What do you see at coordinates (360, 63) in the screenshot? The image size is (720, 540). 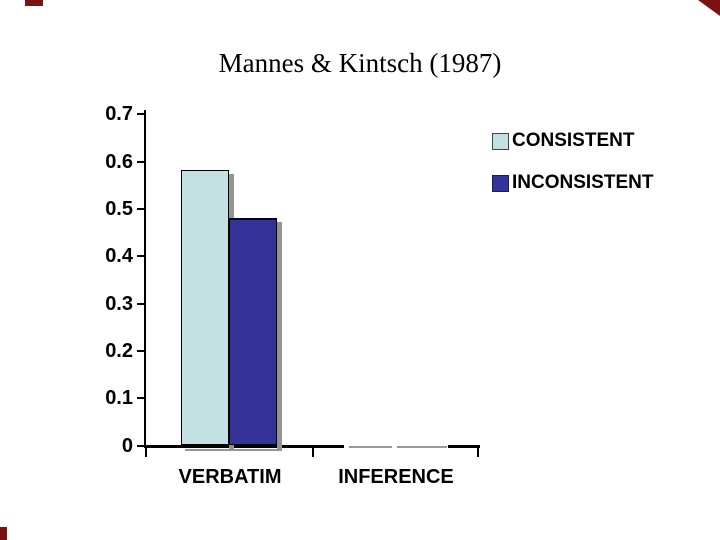 I see `page-title: Mannes & Kintsch (1987)` at bounding box center [360, 63].